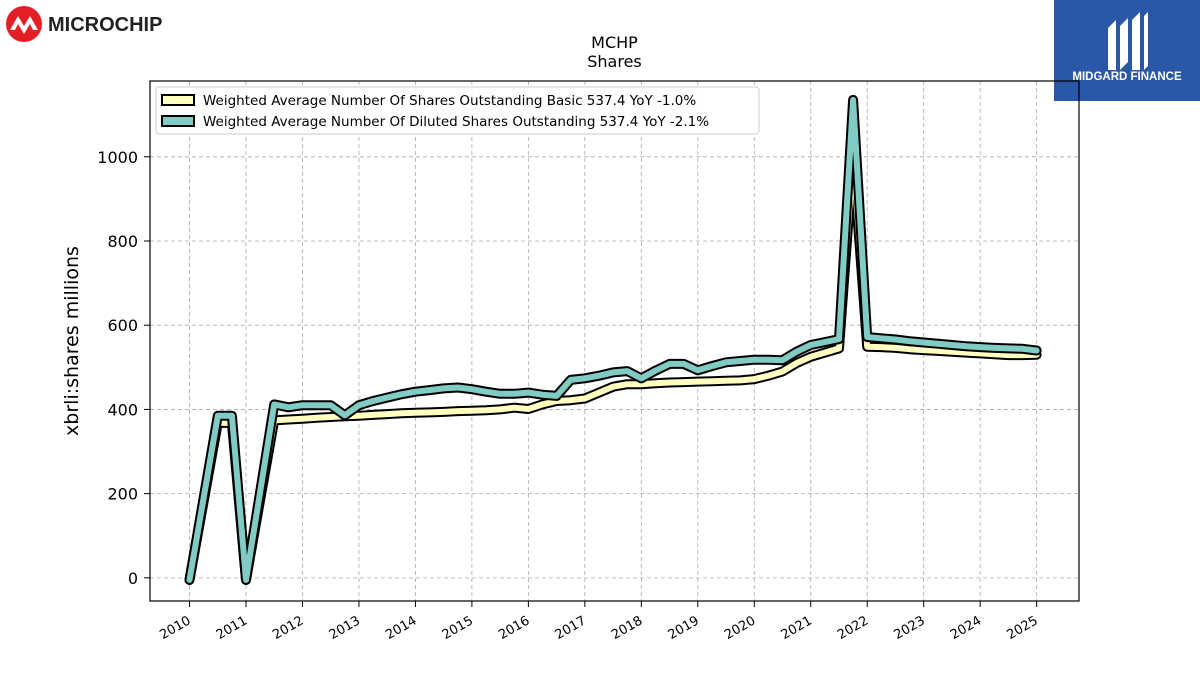  I want to click on x-tick-label: 2022, so click(853, 628).